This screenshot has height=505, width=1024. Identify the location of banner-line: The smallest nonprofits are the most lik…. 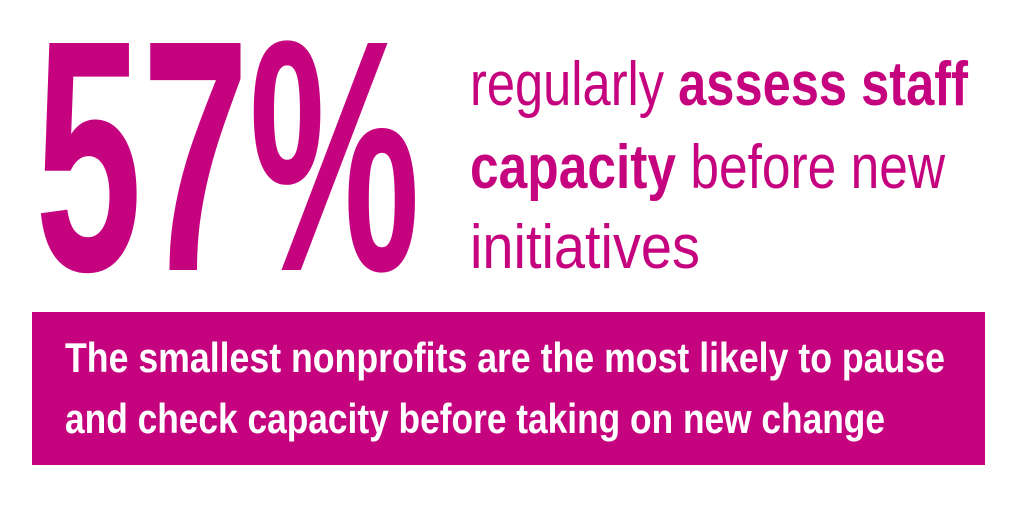
(505, 357).